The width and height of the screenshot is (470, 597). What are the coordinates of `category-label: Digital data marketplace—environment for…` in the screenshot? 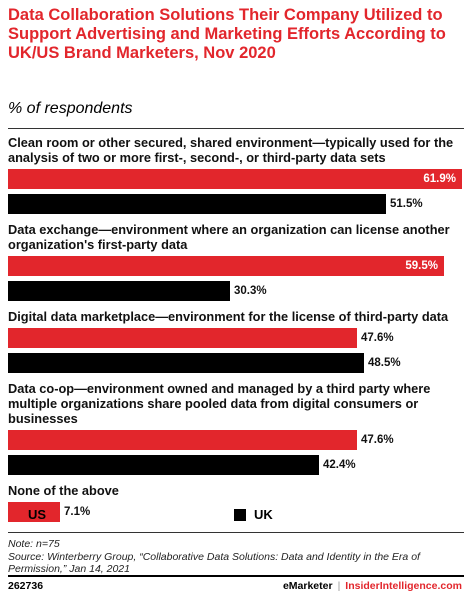 It's located at (228, 316).